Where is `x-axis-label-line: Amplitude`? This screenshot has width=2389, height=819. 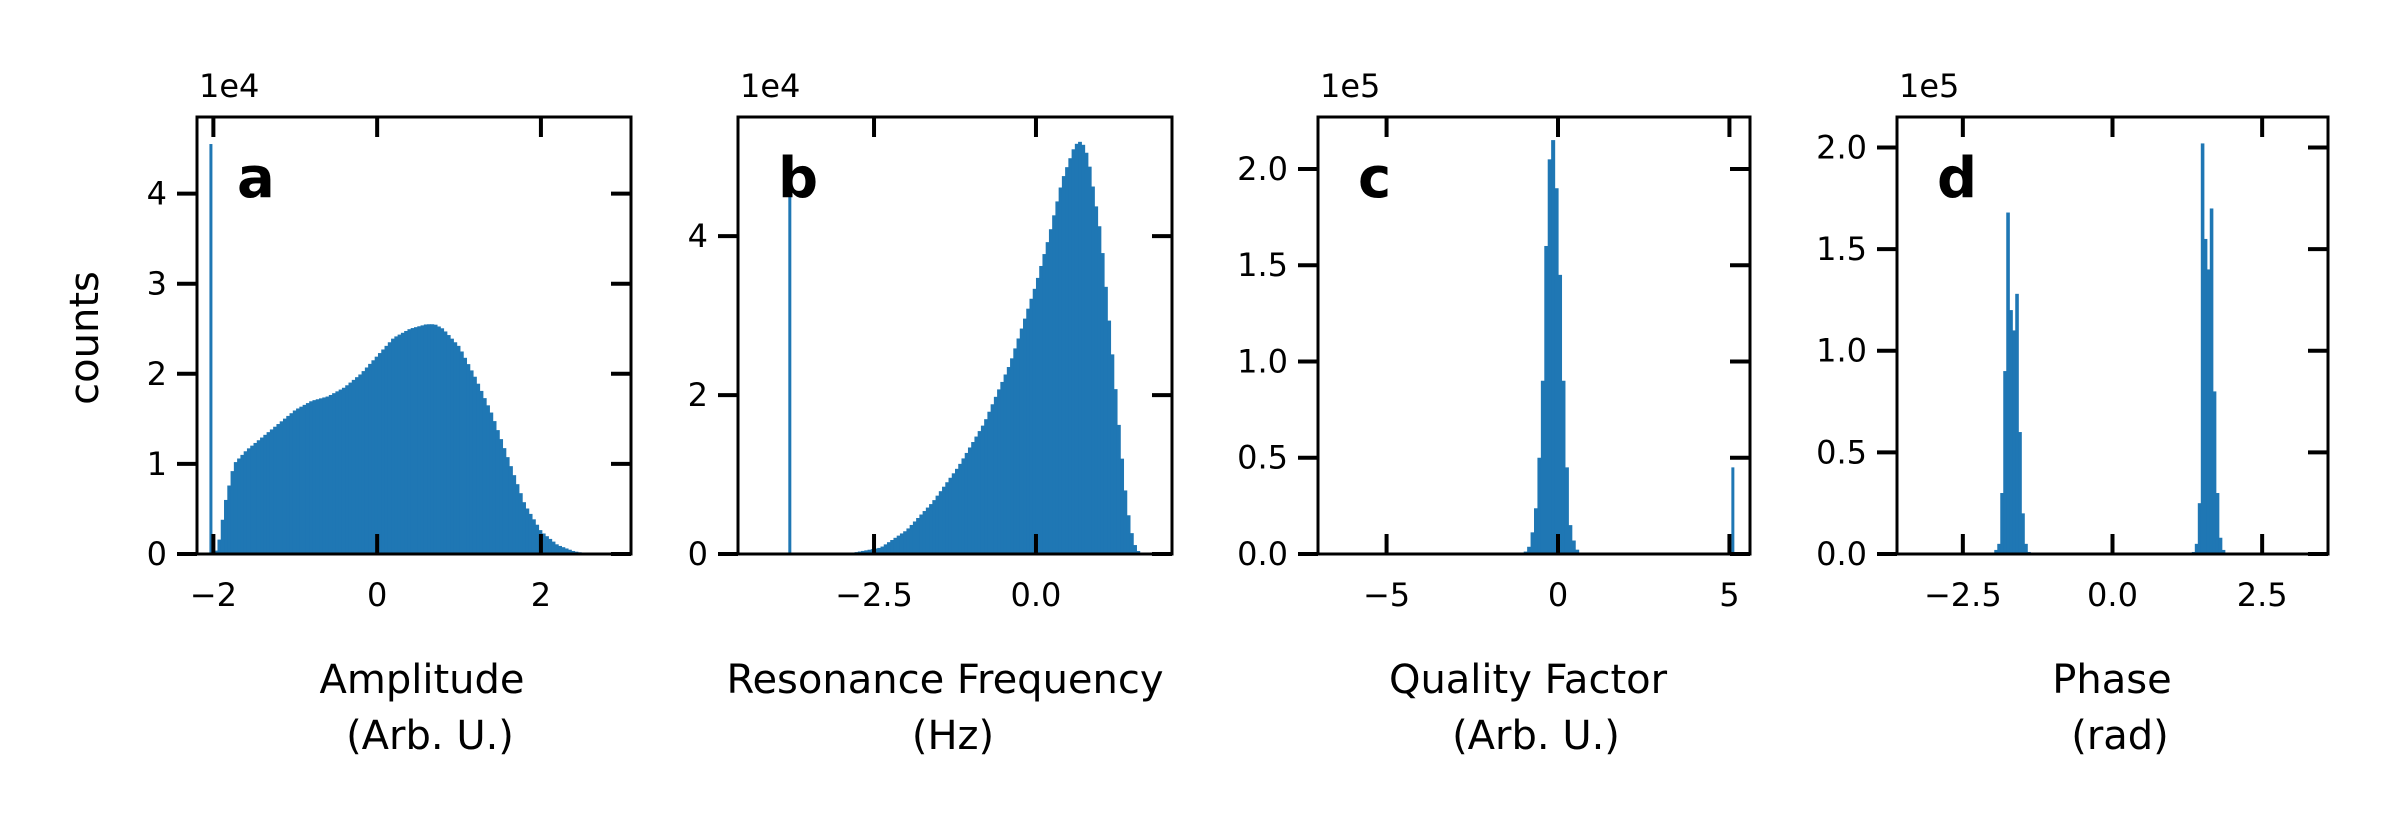
x-axis-label-line: Amplitude is located at coordinates (422, 680).